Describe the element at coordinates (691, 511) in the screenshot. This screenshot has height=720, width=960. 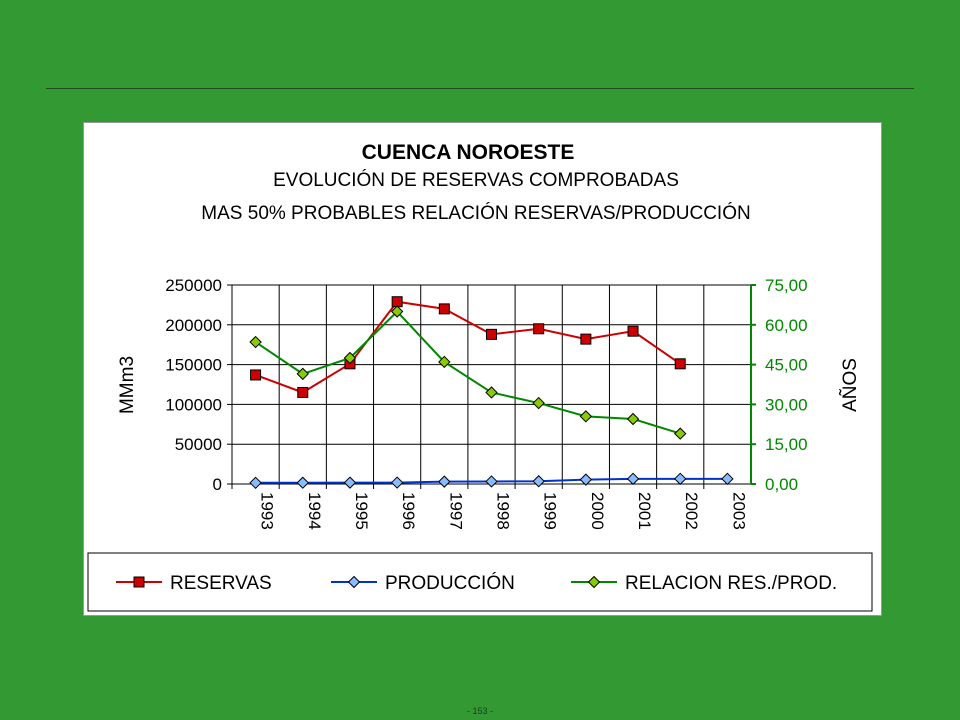
I see `x-tick-label: 2002` at that location.